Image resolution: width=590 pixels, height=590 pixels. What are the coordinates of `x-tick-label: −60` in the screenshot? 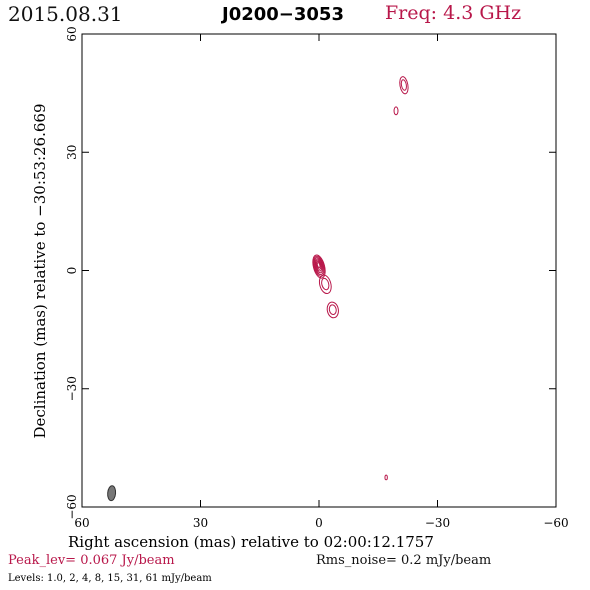 It's located at (555, 523).